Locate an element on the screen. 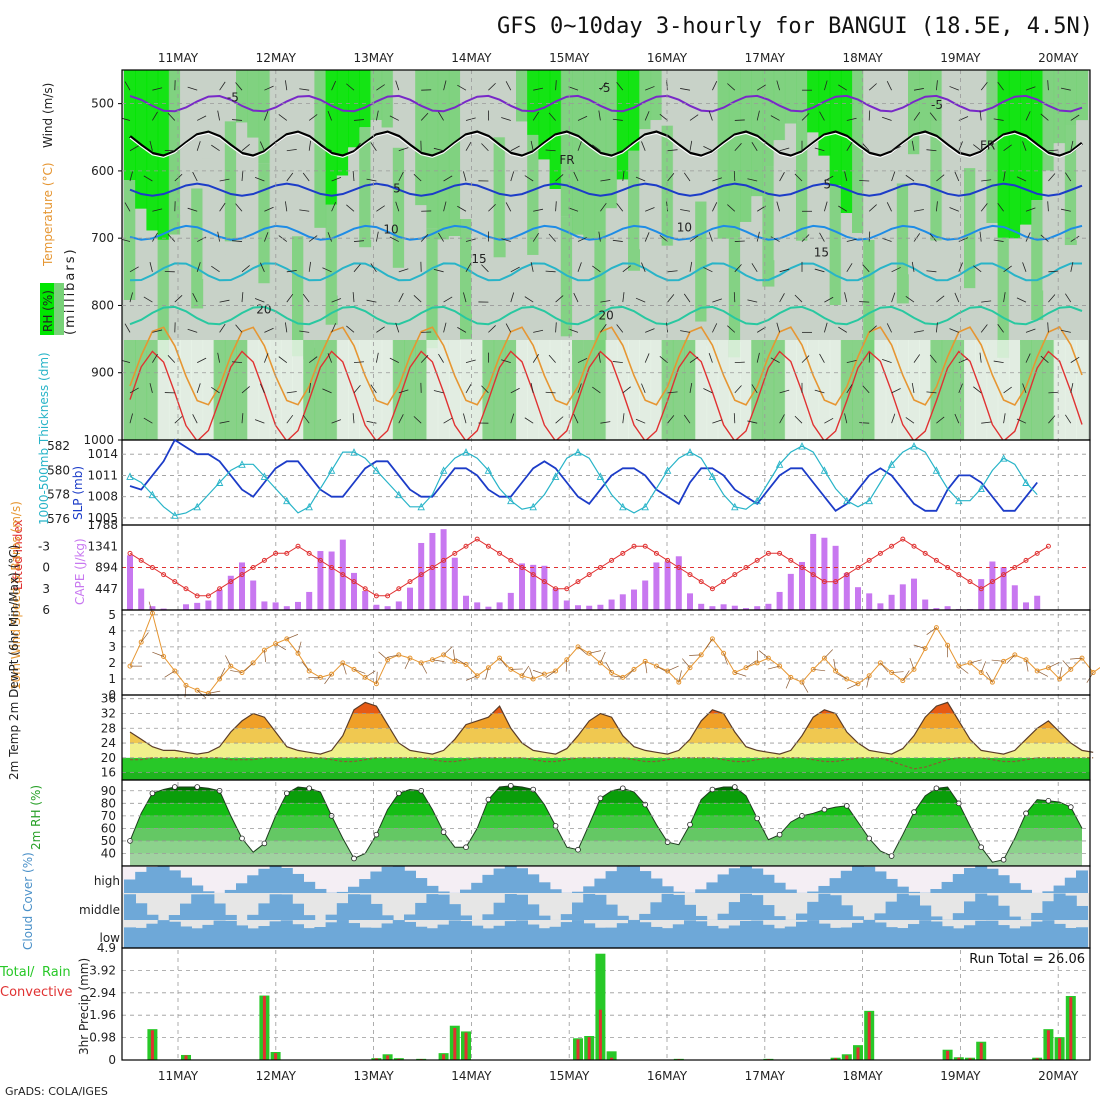 This screenshot has height=1104, width=1100. precip-legend-convective: Convective is located at coordinates (36, 992).